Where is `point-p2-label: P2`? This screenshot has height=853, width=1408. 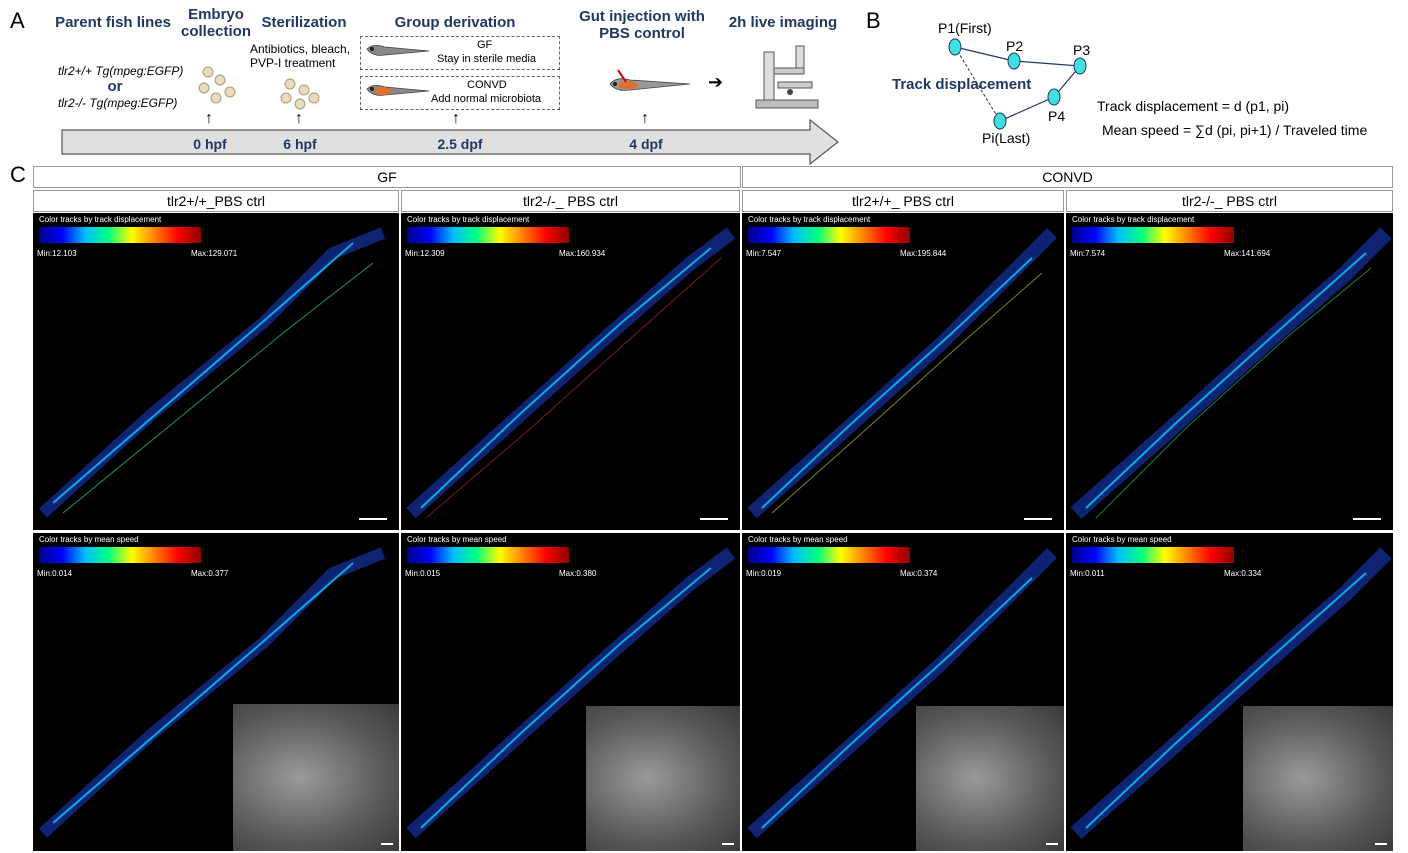 point-p2-label: P2 is located at coordinates (1015, 46).